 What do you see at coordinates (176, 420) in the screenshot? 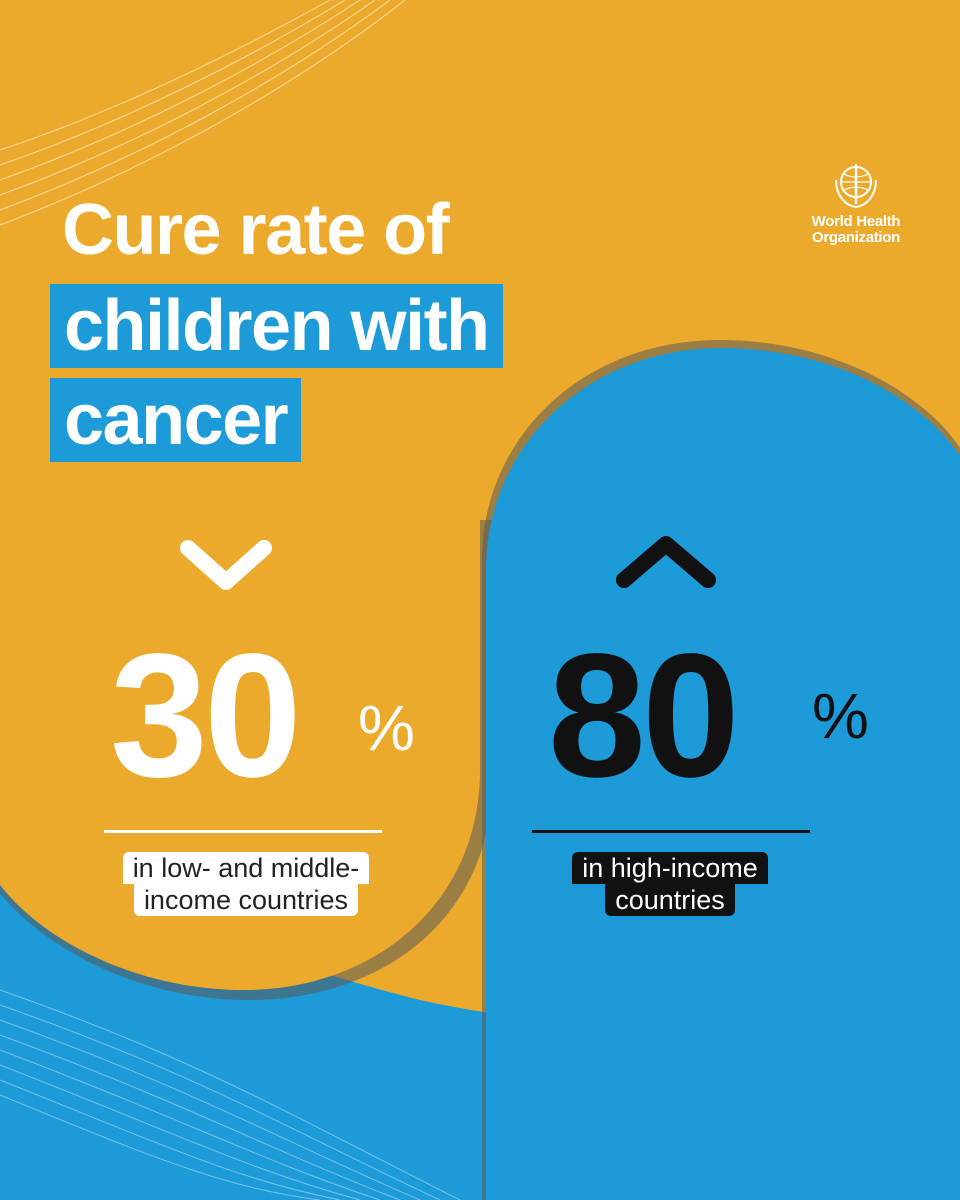
I see `title-line-3: cancer` at bounding box center [176, 420].